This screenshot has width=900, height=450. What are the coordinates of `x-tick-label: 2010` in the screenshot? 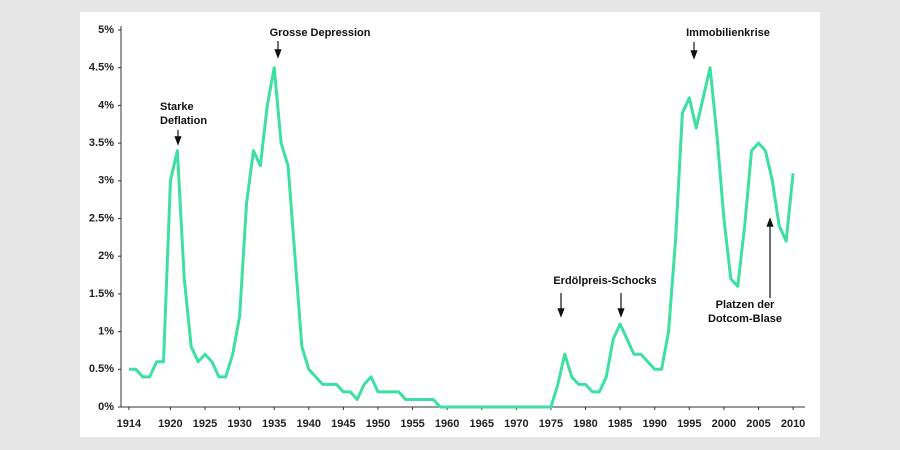 It's located at (793, 424).